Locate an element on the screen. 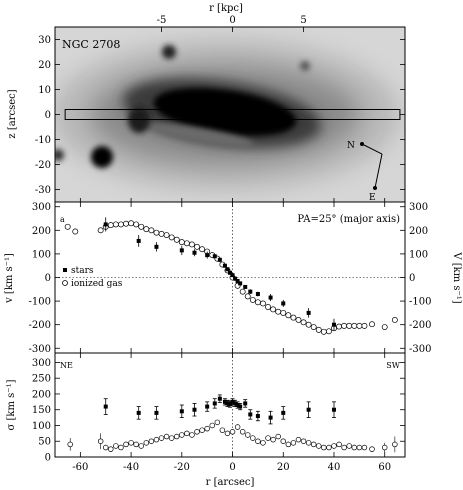  image-ytick-label: 30 is located at coordinates (44, 40).